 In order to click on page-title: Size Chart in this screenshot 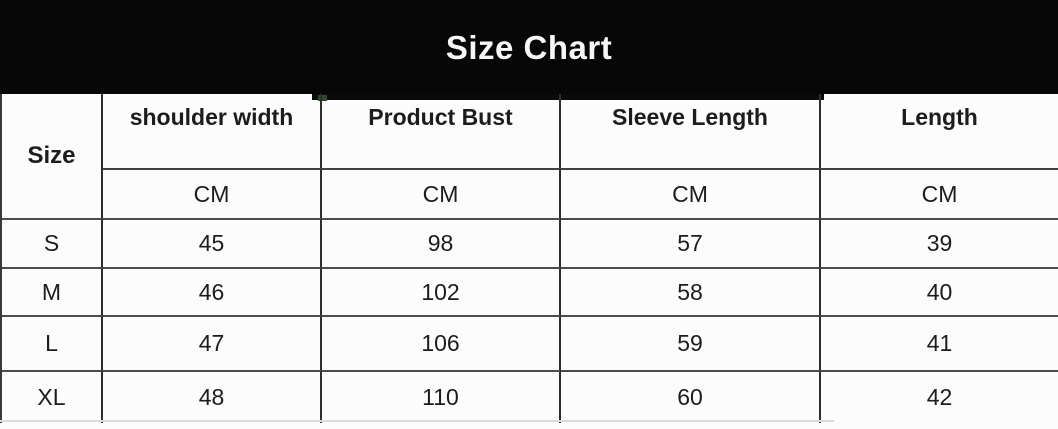, I will do `click(529, 47)`.